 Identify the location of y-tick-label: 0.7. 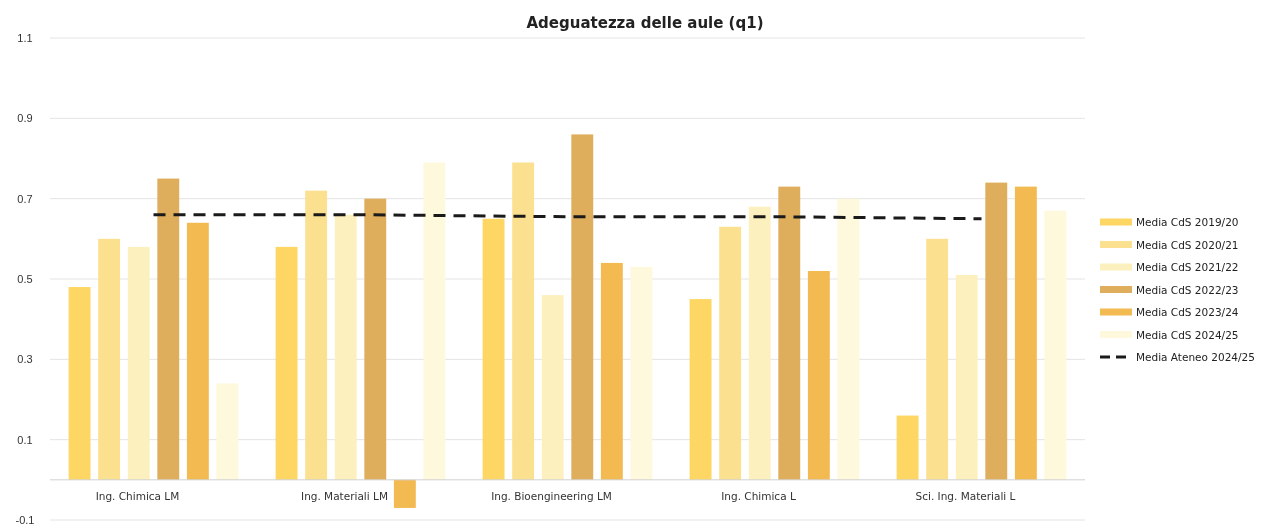
(25, 198).